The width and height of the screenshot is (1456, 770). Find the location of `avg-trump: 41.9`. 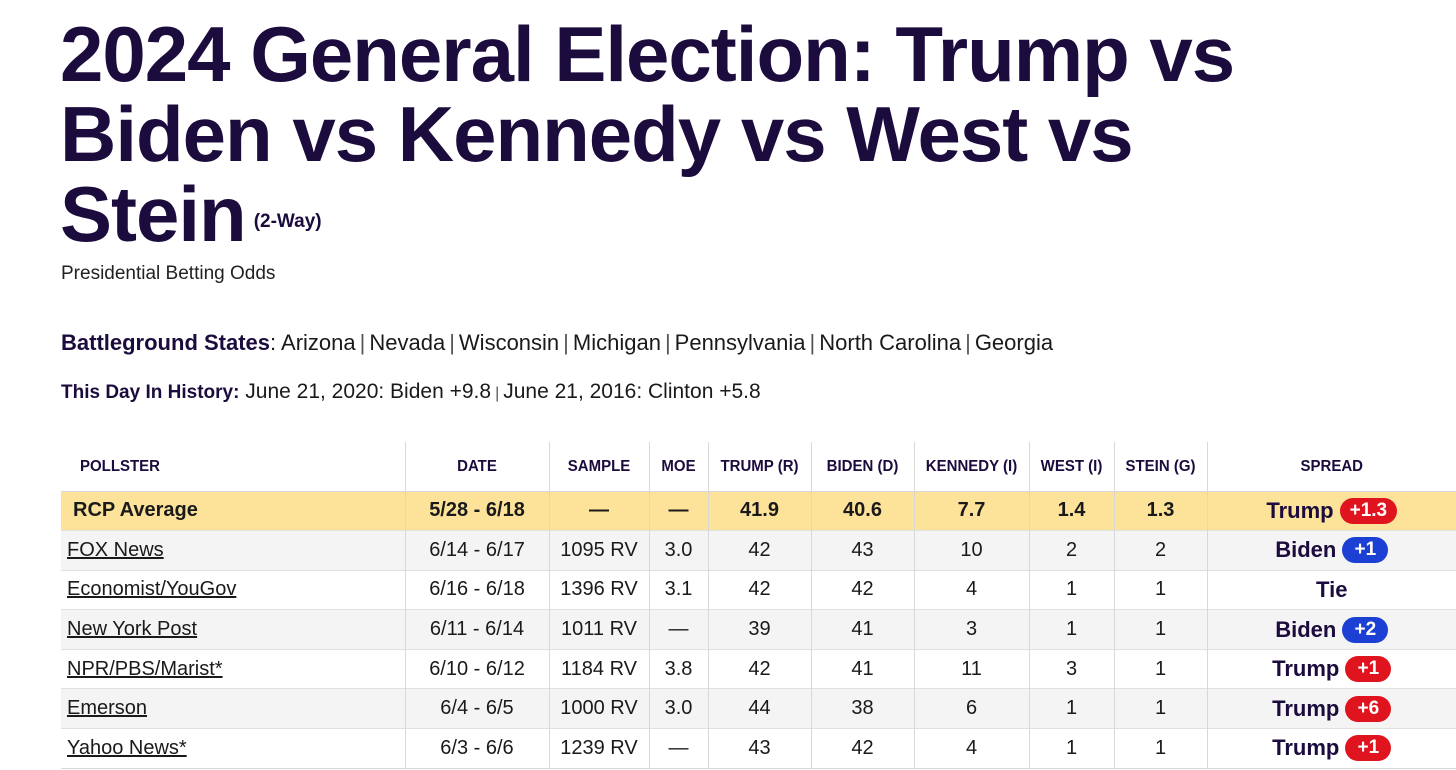

avg-trump: 41.9 is located at coordinates (759, 510).